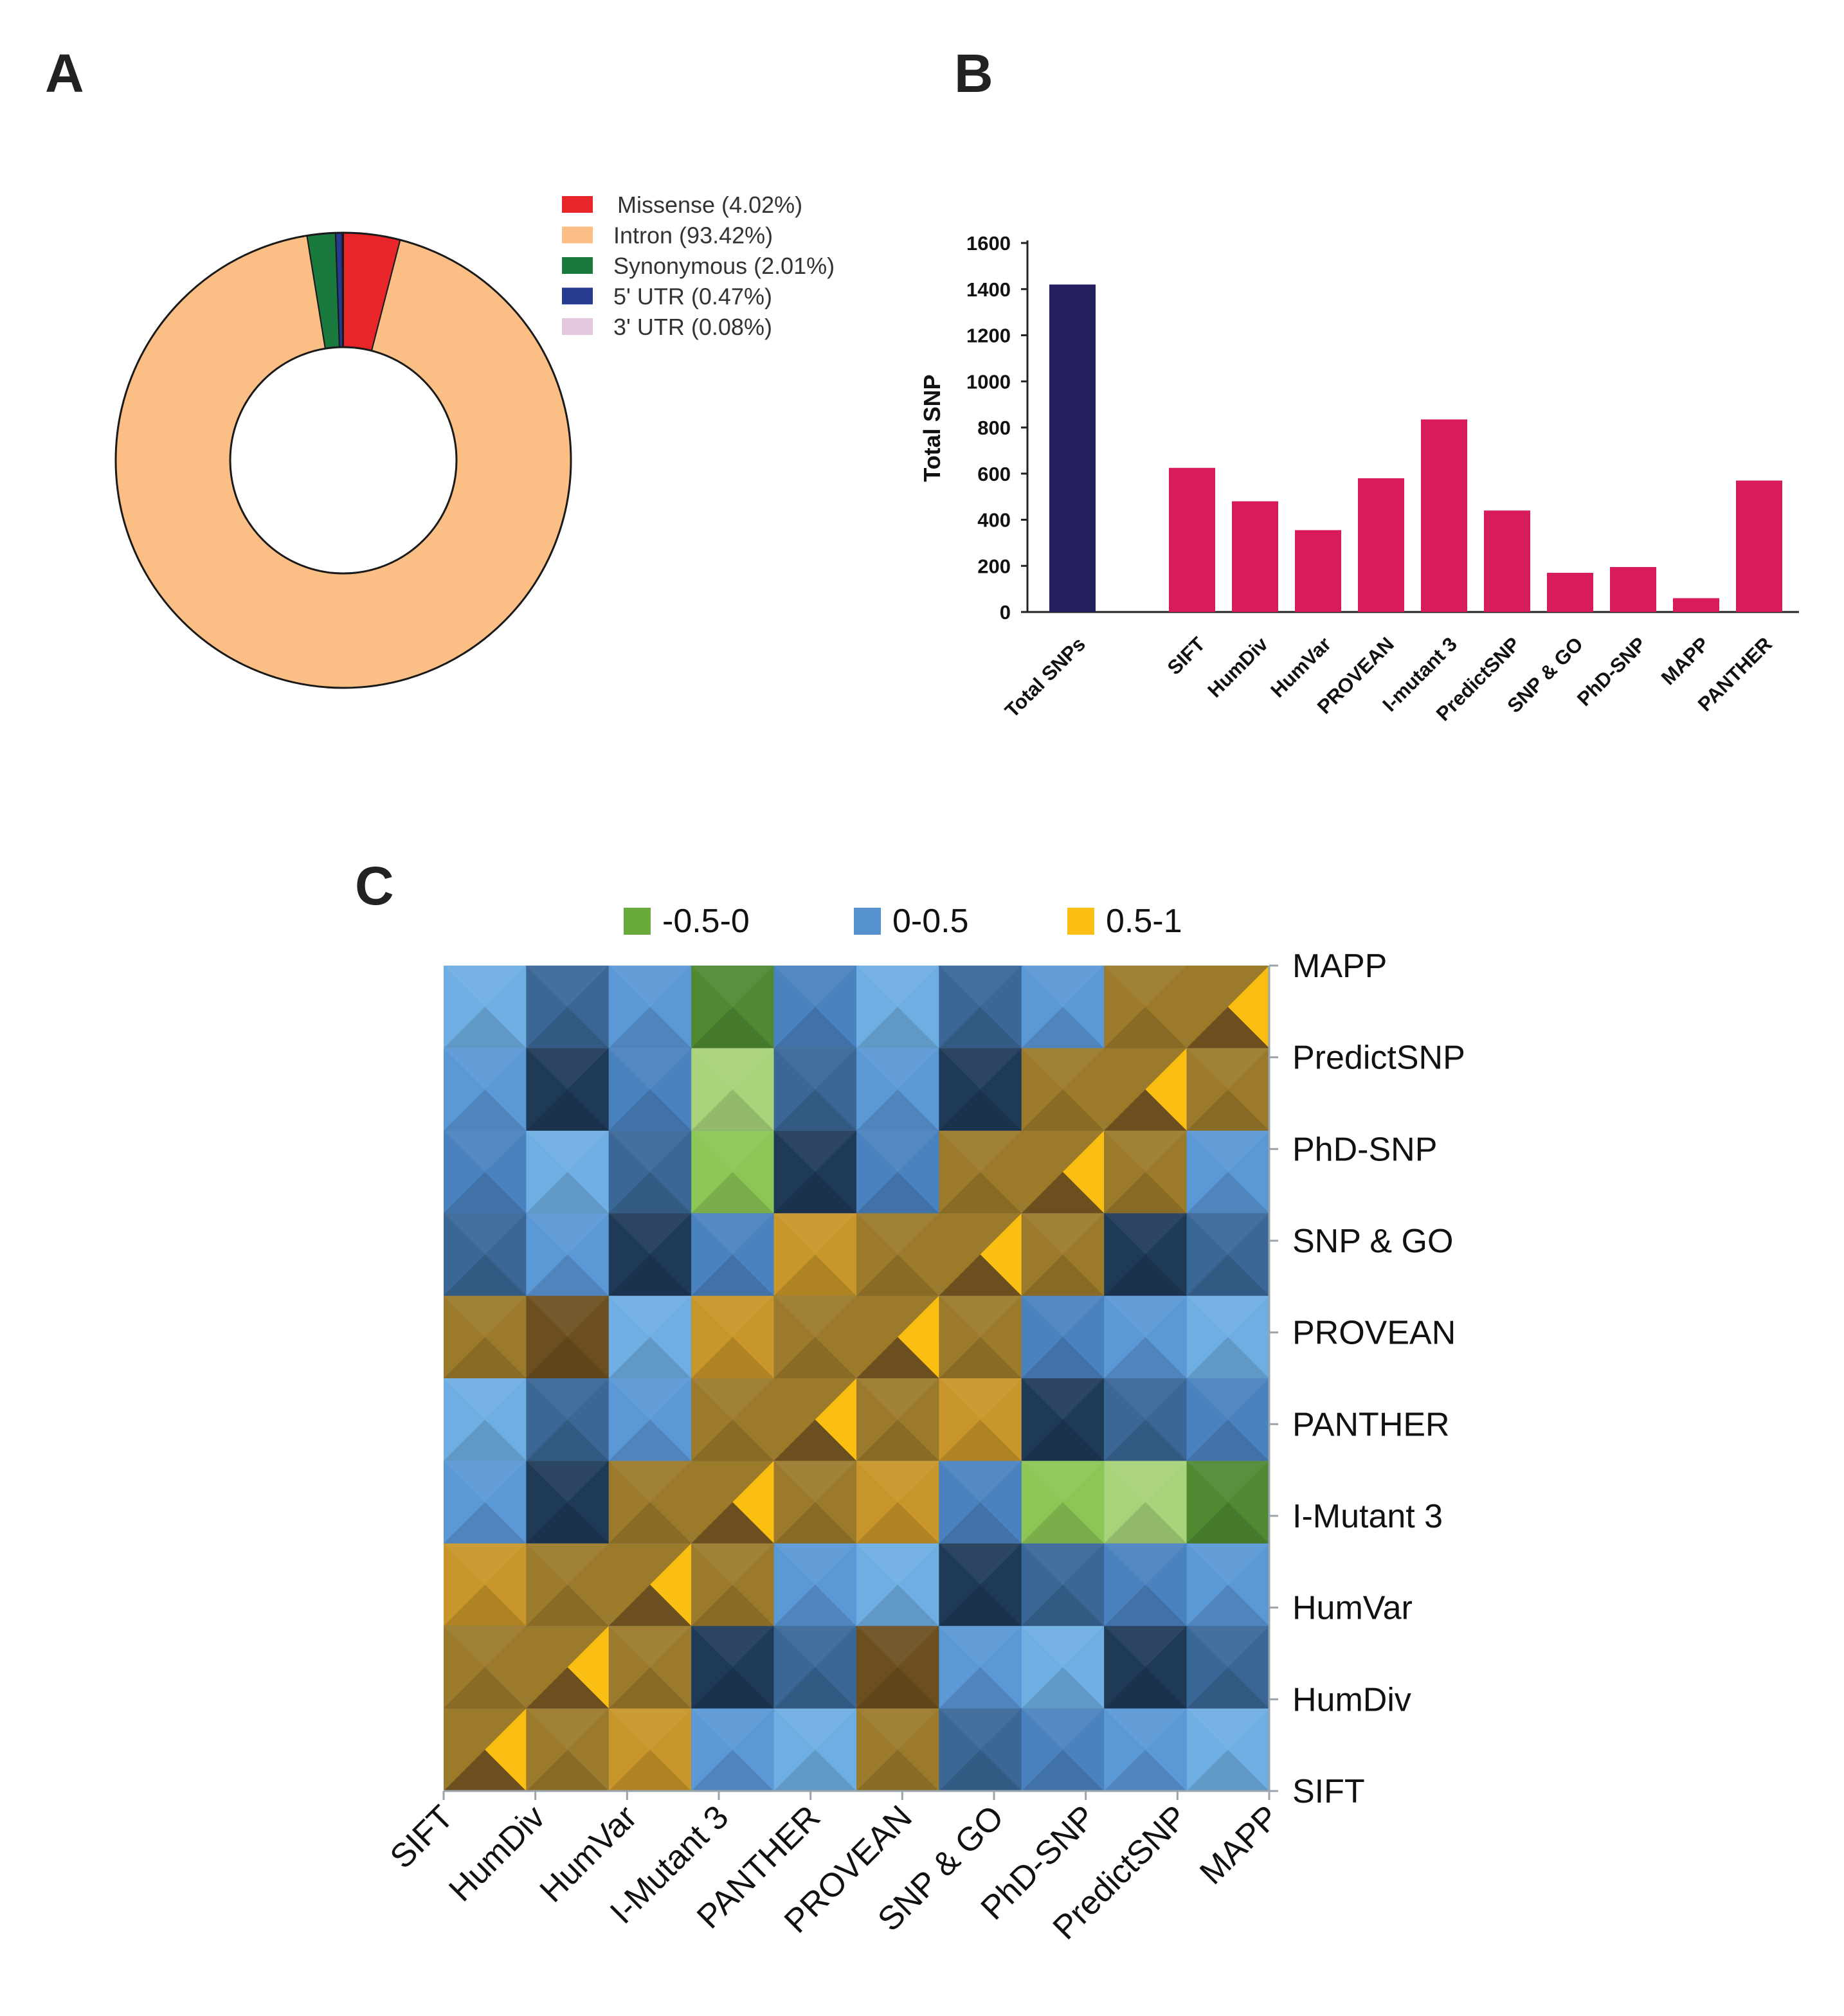 This screenshot has height=2016, width=1844. I want to click on y-tick-label-400: 400, so click(994, 520).